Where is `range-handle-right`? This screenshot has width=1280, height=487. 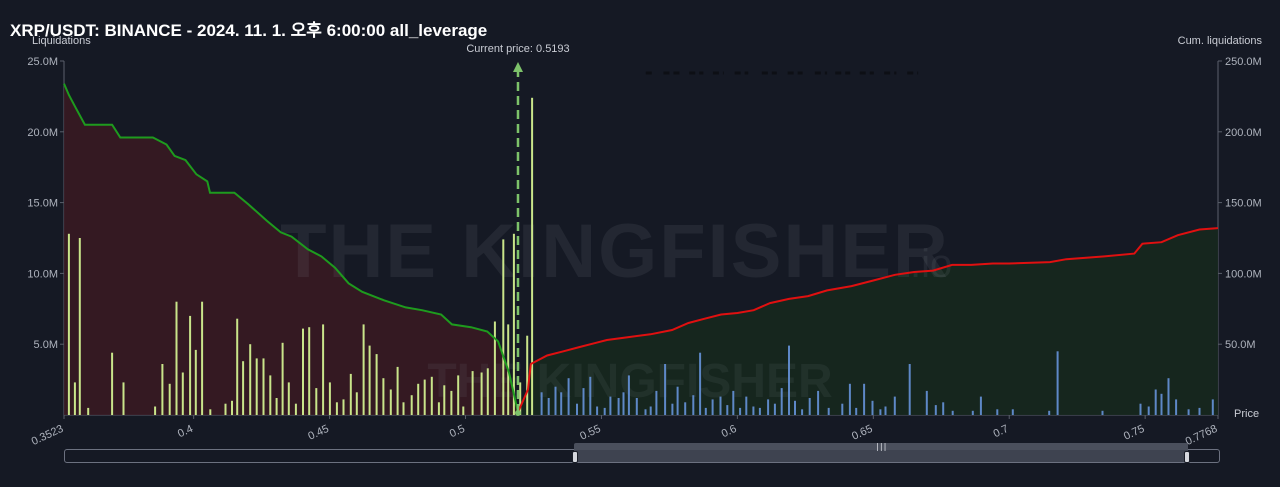 range-handle-right is located at coordinates (1187, 457).